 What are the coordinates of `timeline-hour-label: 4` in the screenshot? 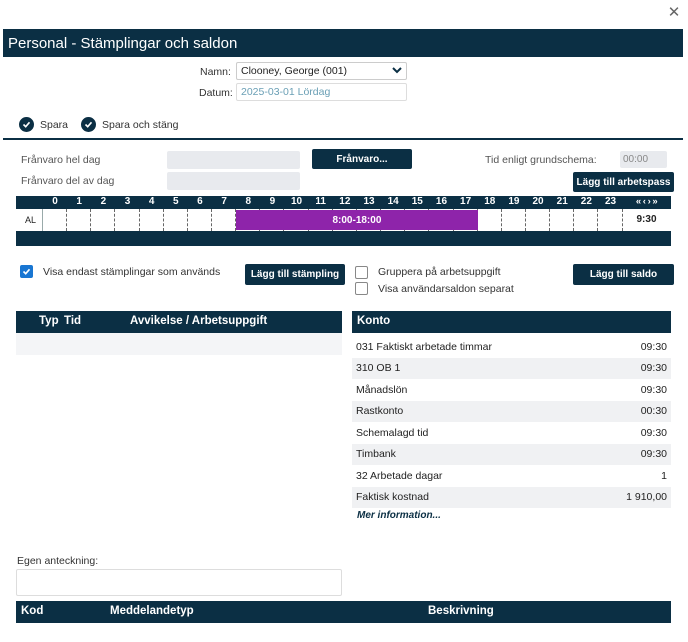 It's located at (151, 201).